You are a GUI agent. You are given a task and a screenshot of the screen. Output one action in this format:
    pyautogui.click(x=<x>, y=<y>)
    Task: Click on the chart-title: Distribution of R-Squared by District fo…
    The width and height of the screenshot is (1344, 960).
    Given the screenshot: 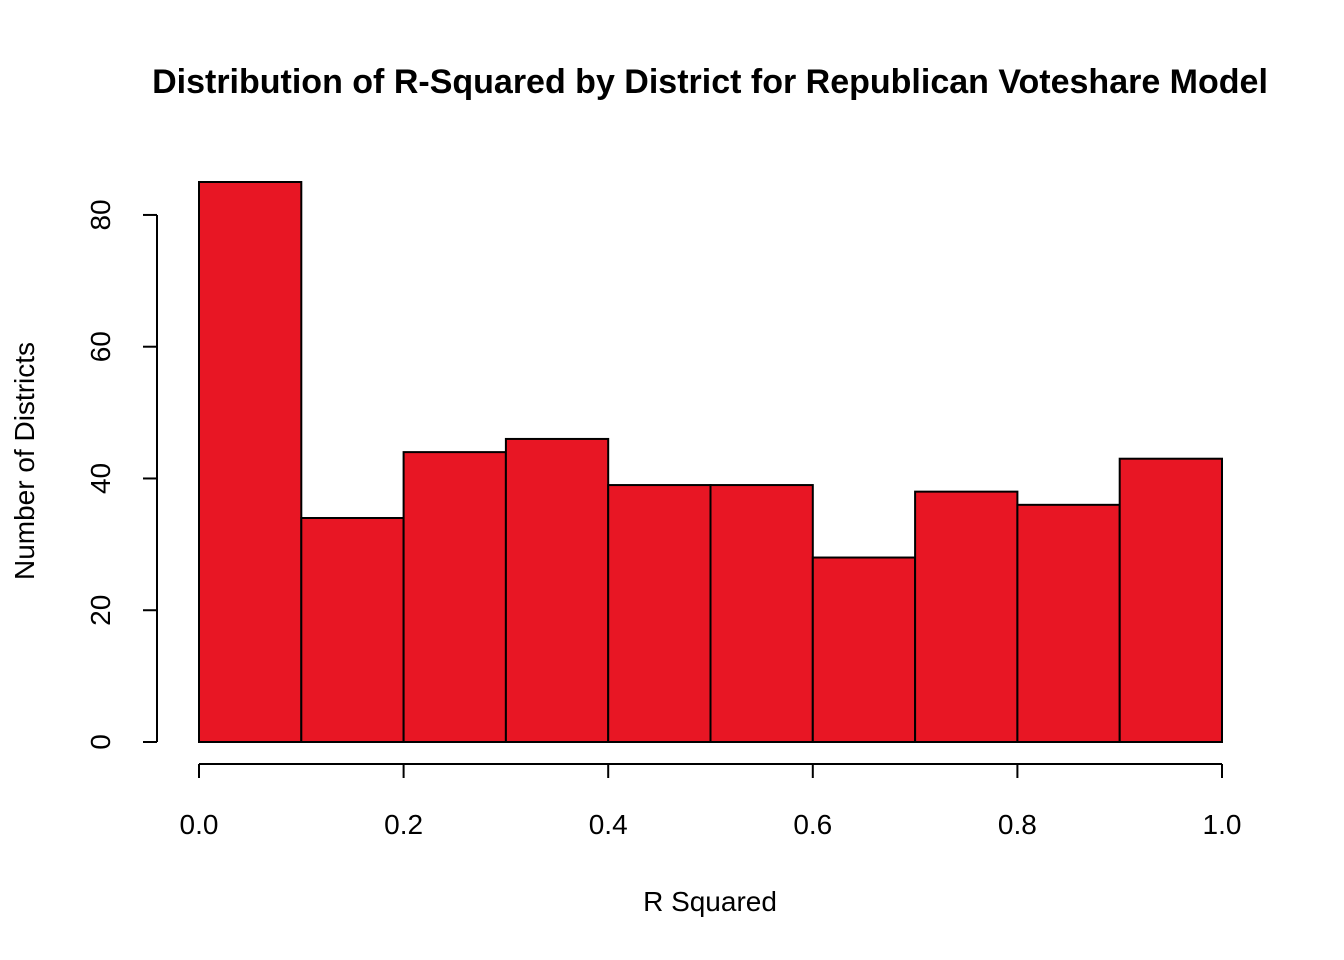 What is the action you would take?
    pyautogui.click(x=710, y=82)
    